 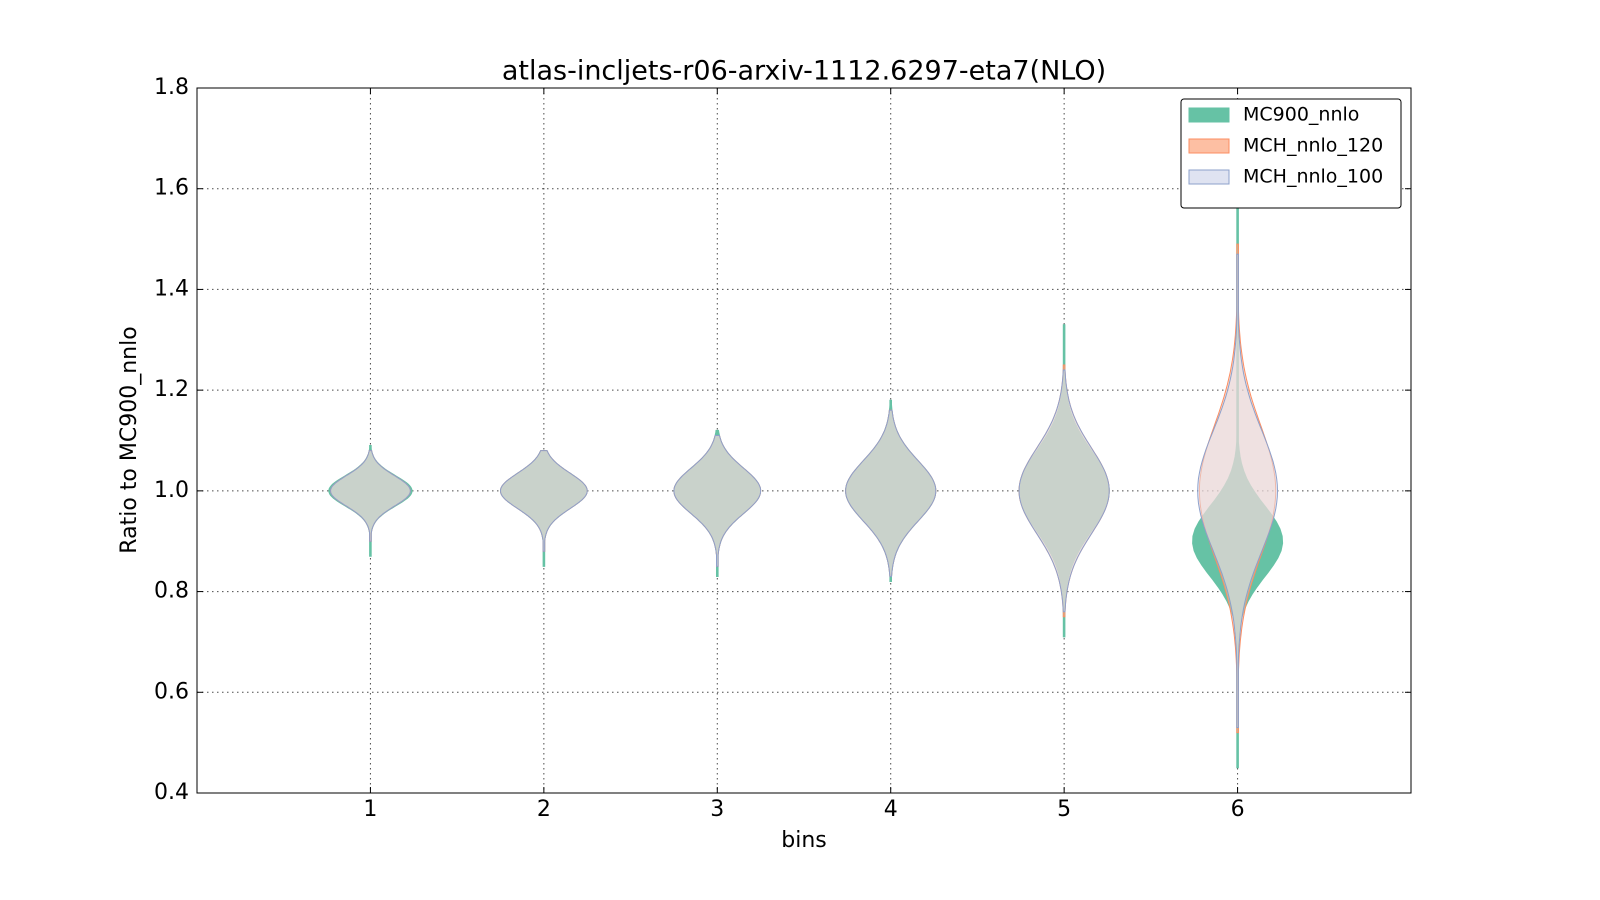 What do you see at coordinates (891, 809) in the screenshot?
I see `x-tick-label: 4` at bounding box center [891, 809].